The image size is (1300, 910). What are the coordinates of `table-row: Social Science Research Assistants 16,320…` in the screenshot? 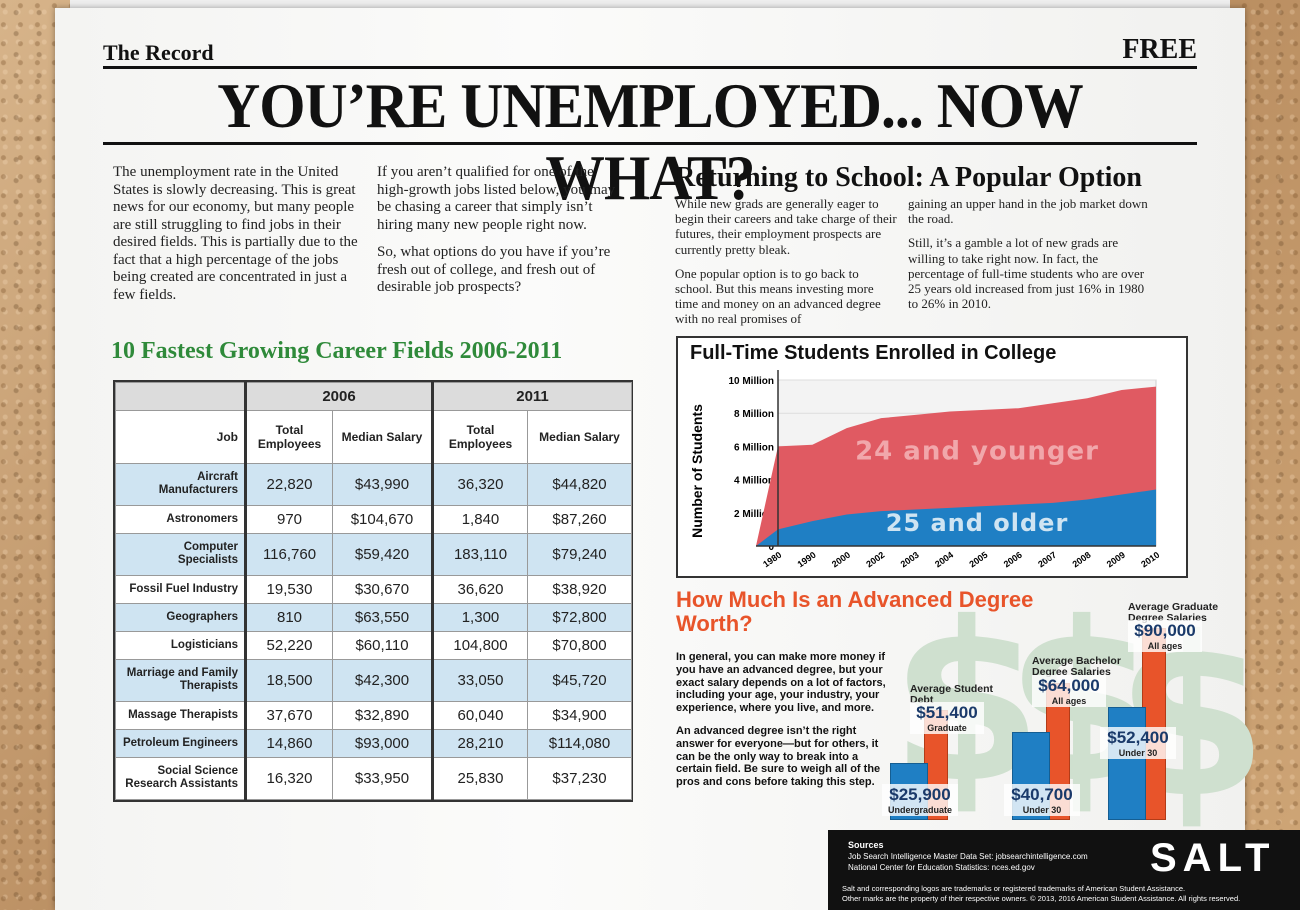 It's located at (374, 778).